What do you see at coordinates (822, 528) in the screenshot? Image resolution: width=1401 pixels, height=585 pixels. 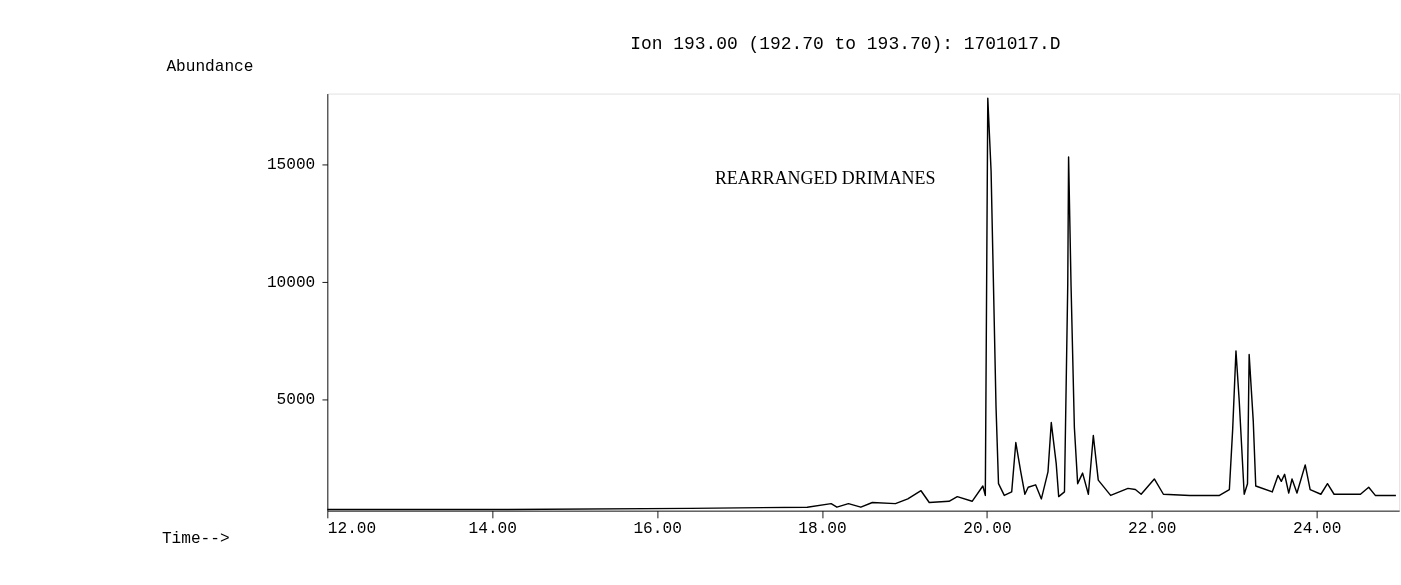 I see `x-tick-label: 18.00` at bounding box center [822, 528].